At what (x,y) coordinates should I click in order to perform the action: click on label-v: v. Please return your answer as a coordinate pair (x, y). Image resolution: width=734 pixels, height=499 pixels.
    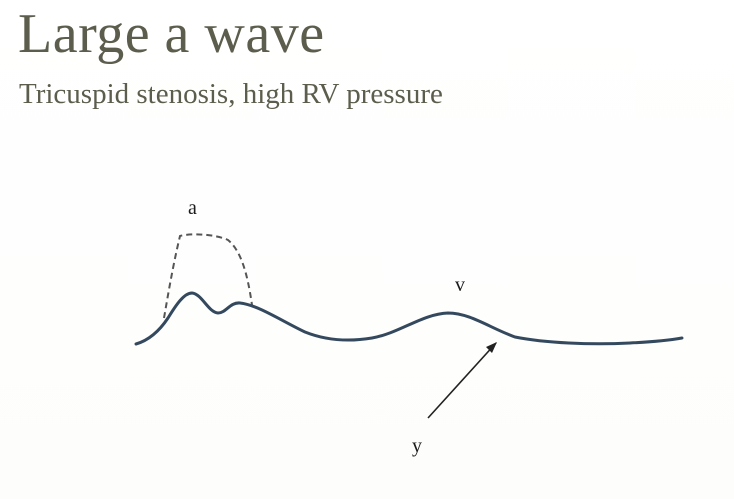
    Looking at the image, I should click on (460, 285).